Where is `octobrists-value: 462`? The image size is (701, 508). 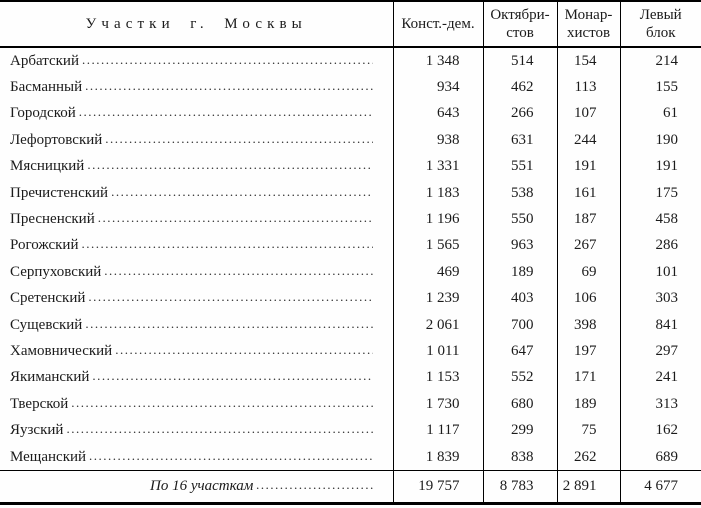 octobrists-value: 462 is located at coordinates (519, 87).